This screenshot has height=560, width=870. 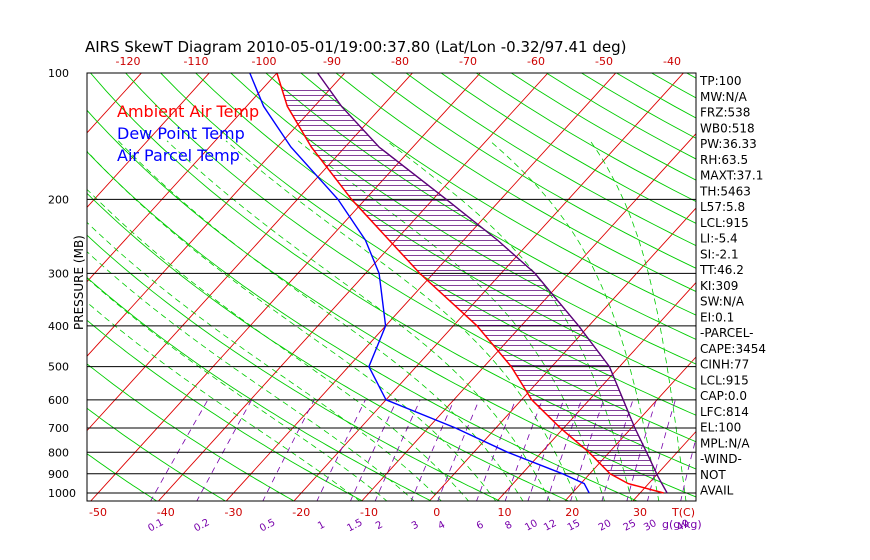 I want to click on mixing-ratio-label: 12, so click(x=550, y=526).